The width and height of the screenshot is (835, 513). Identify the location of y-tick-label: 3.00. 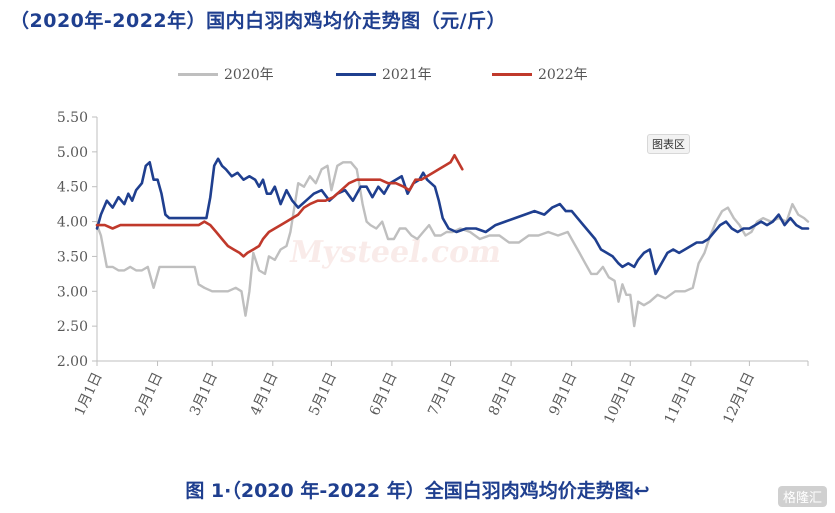
(72, 292).